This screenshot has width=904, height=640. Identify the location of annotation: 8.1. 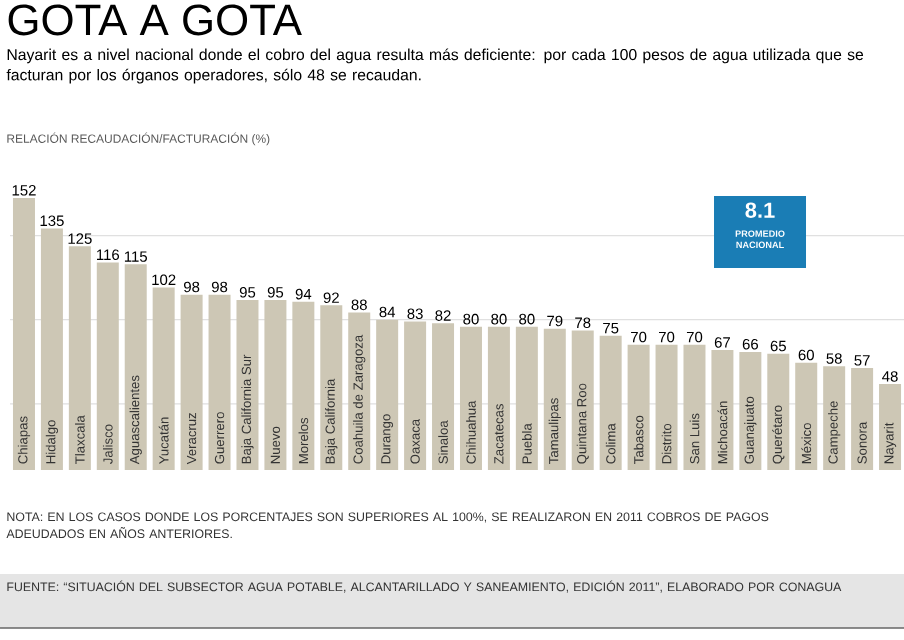
(760, 210).